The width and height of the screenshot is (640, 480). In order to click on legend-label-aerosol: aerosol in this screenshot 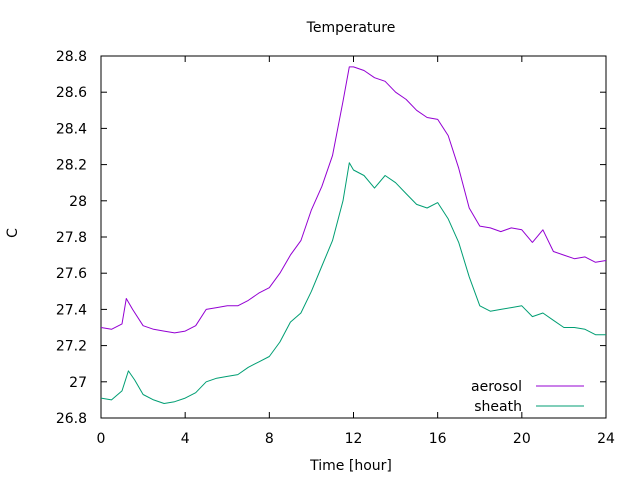, I will do `click(496, 387)`.